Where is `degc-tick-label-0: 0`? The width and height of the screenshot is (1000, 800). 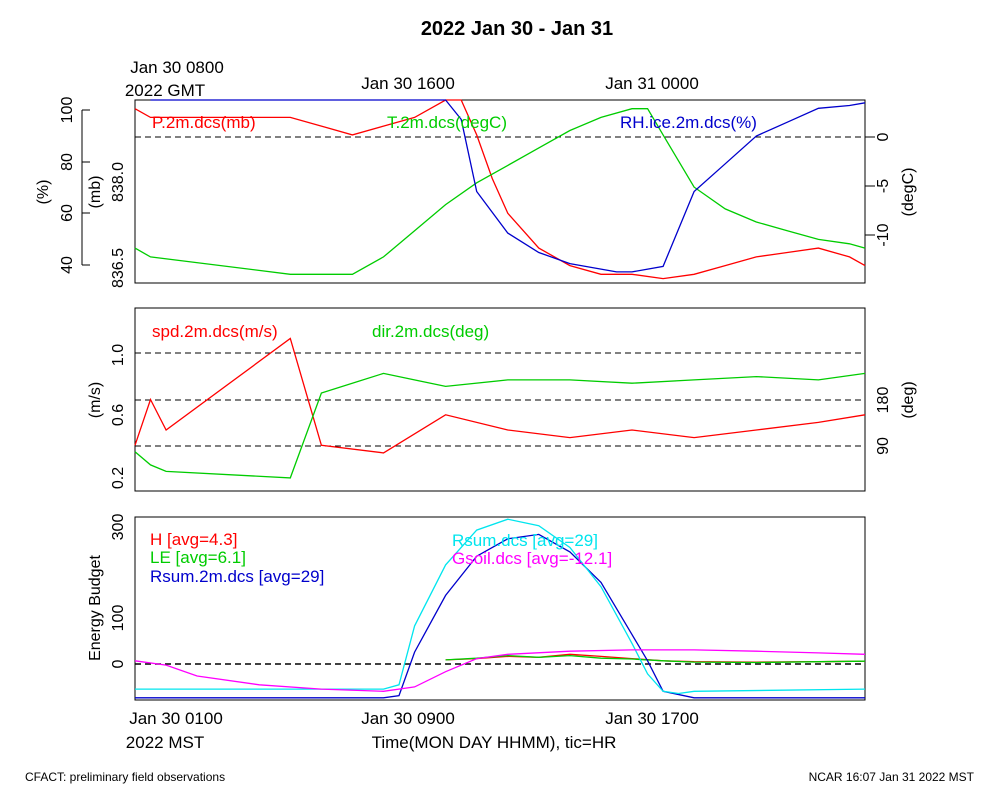
degc-tick-label-0: 0 is located at coordinates (883, 136).